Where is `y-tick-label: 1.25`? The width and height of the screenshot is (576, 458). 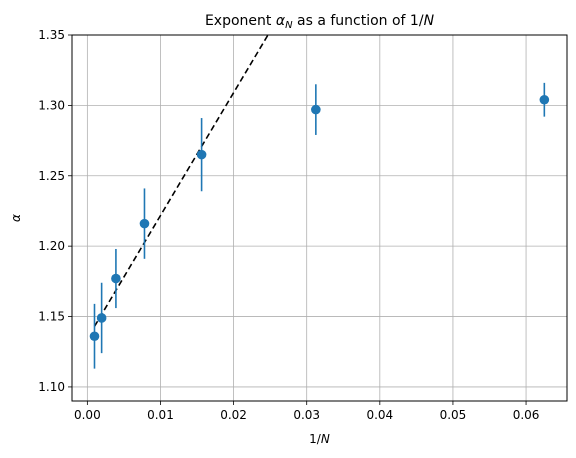
y-tick-label: 1.25 is located at coordinates (51, 176).